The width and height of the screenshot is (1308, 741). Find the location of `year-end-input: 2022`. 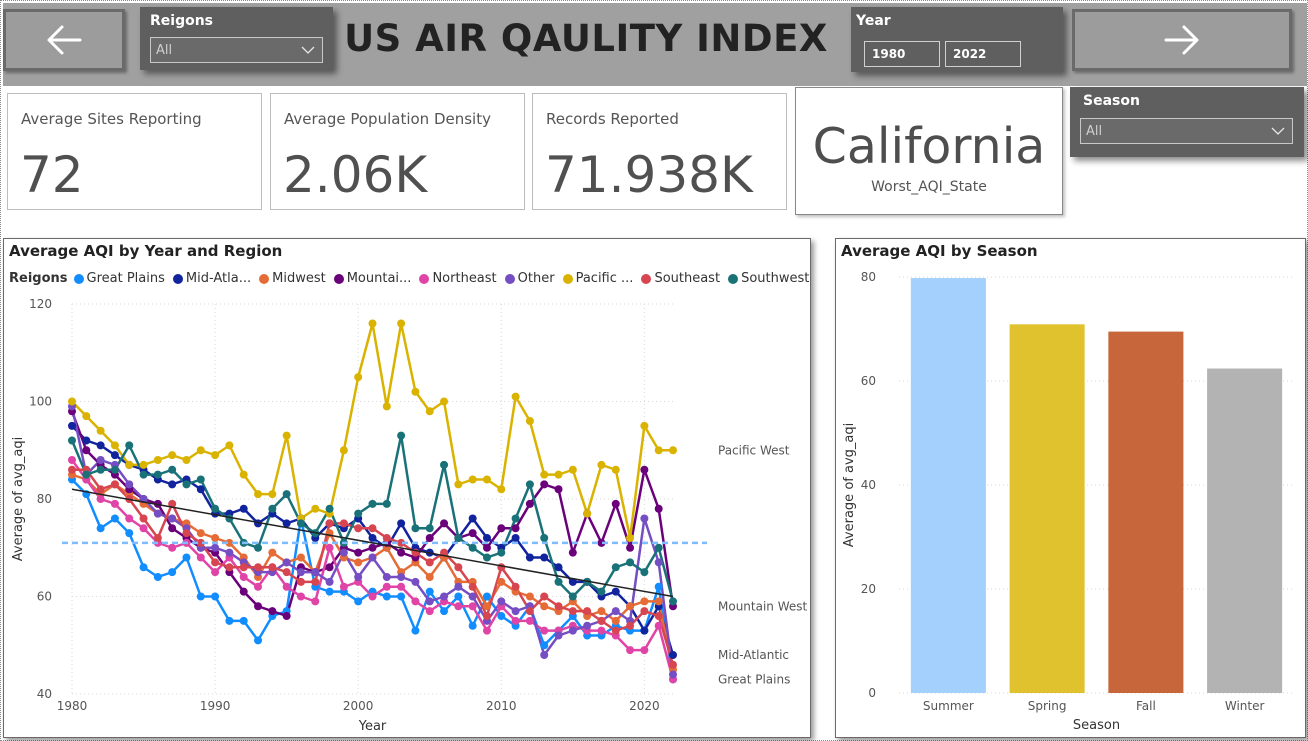

year-end-input: 2022 is located at coordinates (983, 54).